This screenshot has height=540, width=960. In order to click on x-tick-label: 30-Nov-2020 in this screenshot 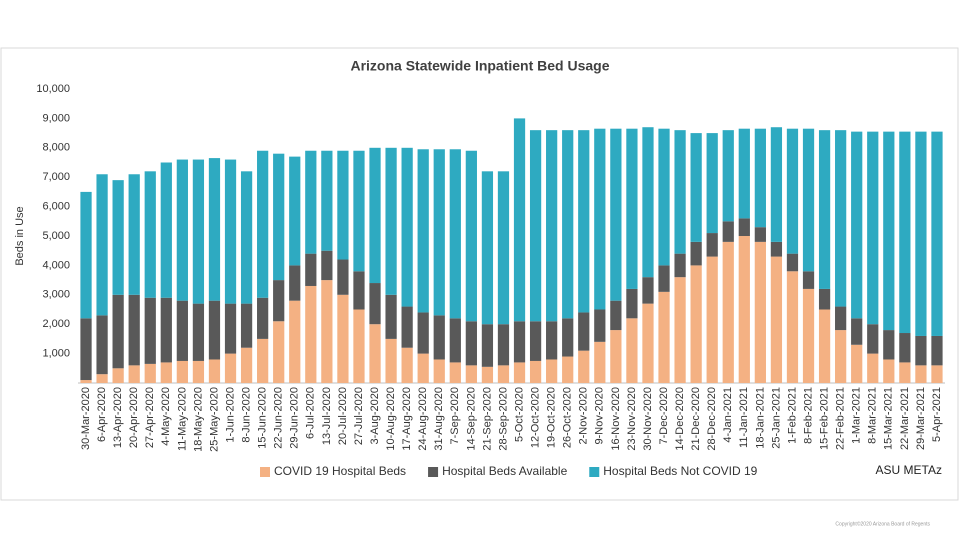, I will do `click(648, 419)`.